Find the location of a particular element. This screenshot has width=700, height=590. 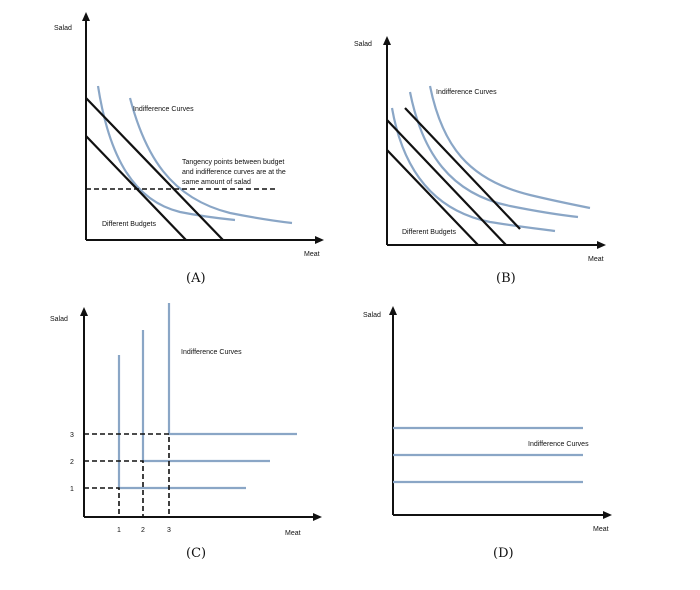

y-tick-3: 3 is located at coordinates (72, 435).